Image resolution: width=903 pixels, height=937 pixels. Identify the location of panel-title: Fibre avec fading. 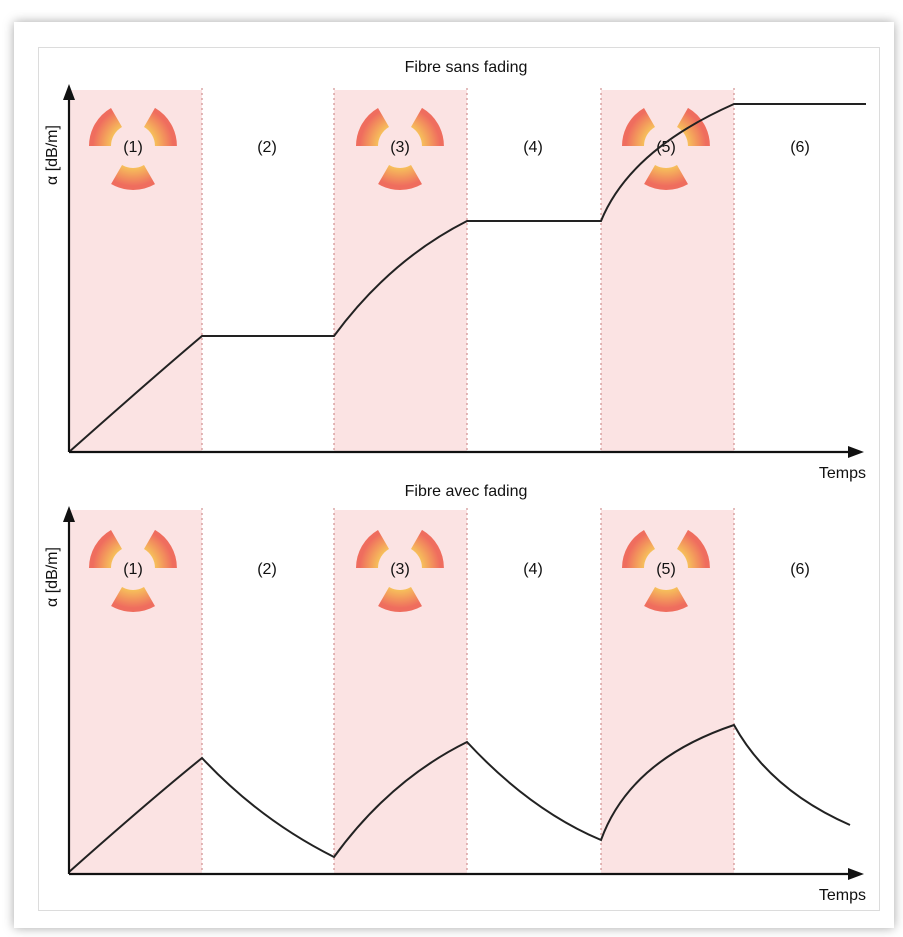
(466, 491).